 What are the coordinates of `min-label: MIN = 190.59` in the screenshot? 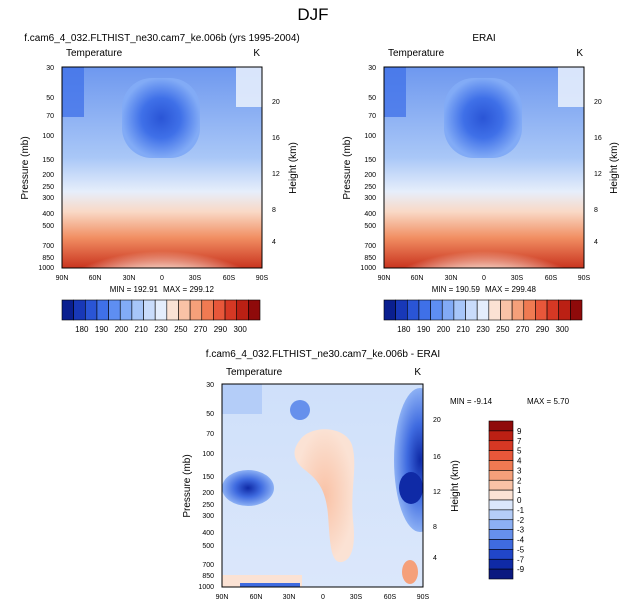 It's located at (456, 289).